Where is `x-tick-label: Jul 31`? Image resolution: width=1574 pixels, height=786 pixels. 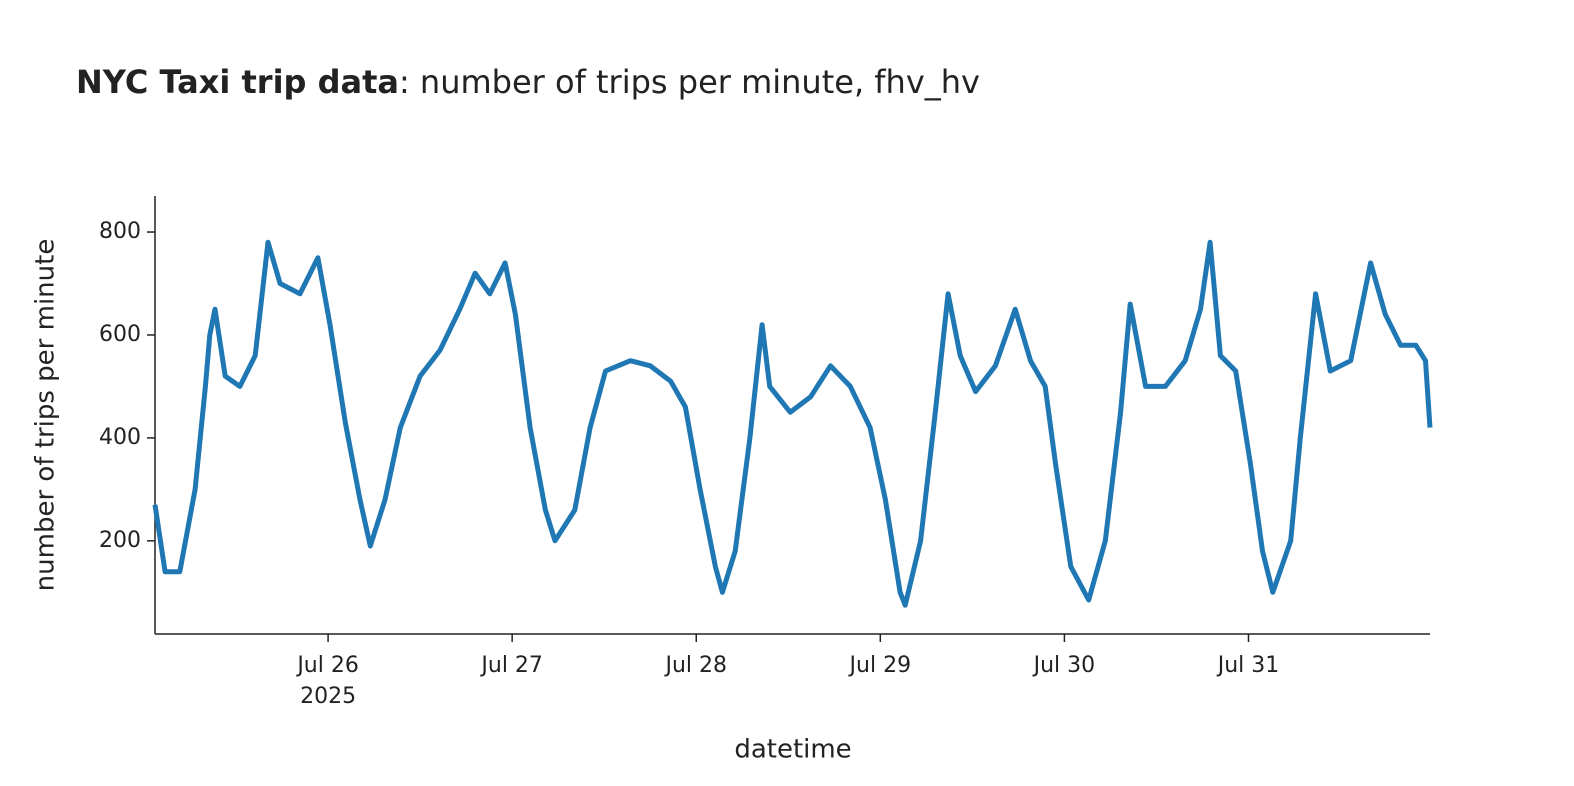 x-tick-label: Jul 31 is located at coordinates (1248, 665).